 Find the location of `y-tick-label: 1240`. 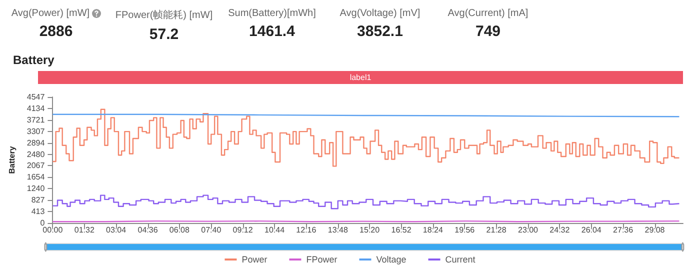

y-tick-label: 1240 is located at coordinates (36, 189).